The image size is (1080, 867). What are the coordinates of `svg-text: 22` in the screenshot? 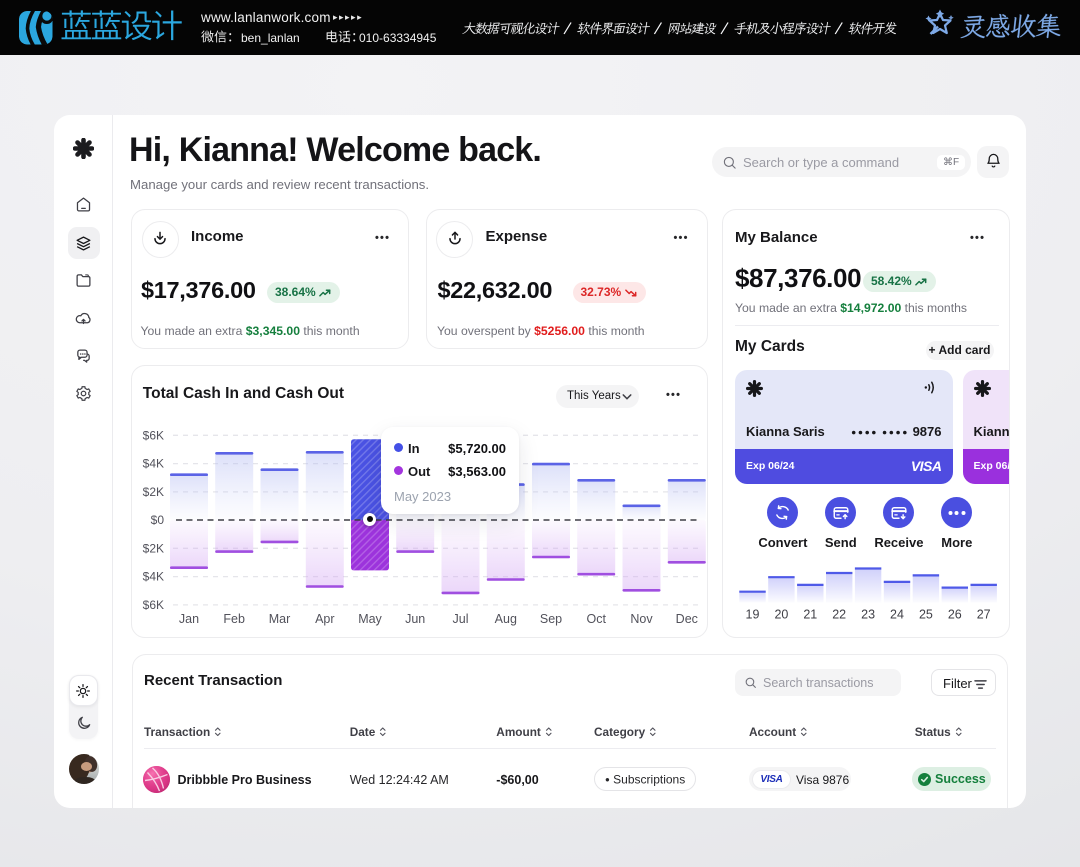 It's located at (839, 615).